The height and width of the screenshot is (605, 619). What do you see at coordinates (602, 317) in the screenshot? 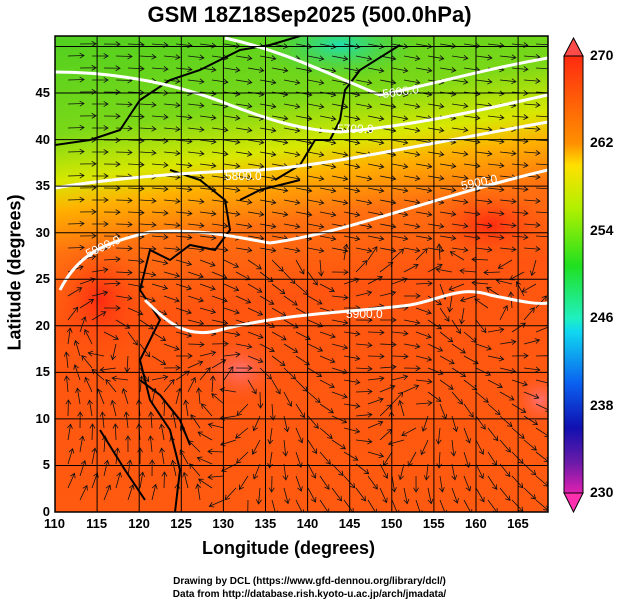
I see `colorbar-tick-label: 246` at bounding box center [602, 317].